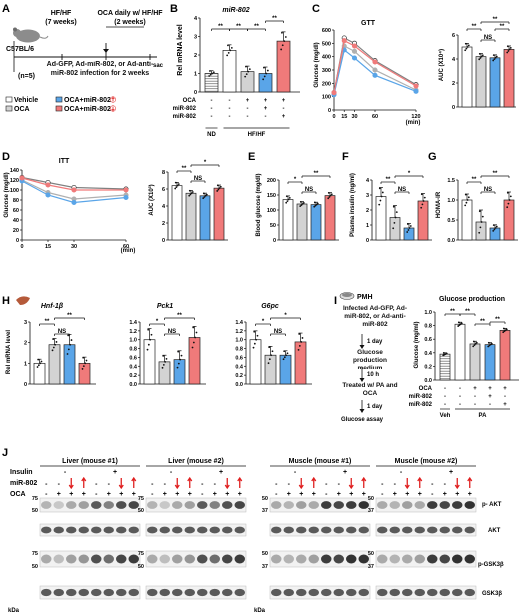  I want to click on insulin-minus: -, so click(295, 472).